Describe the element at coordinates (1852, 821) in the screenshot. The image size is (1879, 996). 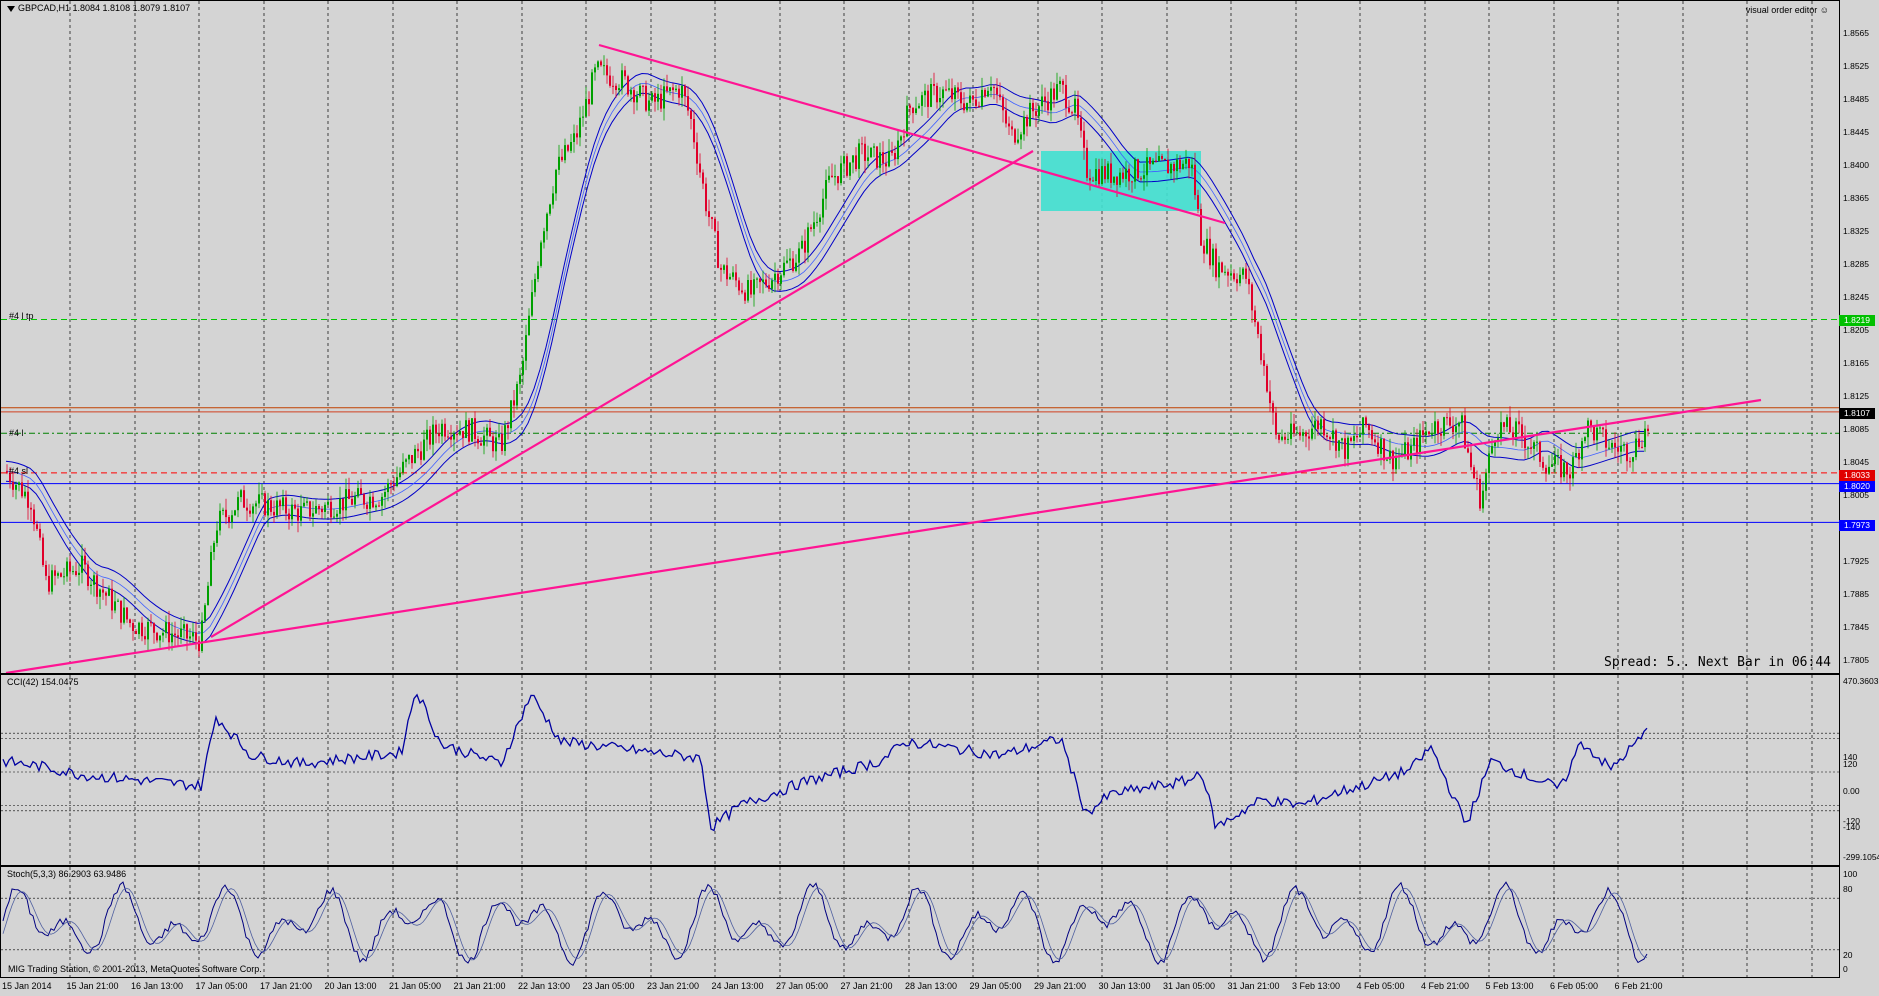
I see `cci-tick-label: -120` at that location.